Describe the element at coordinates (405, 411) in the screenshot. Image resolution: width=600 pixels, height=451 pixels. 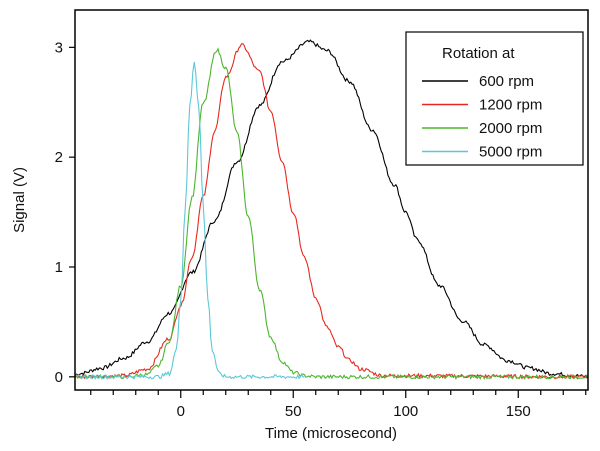
I see `x-tick-label: 100` at that location.